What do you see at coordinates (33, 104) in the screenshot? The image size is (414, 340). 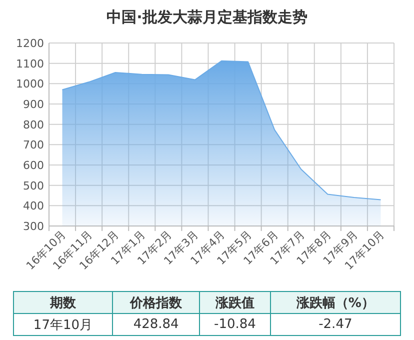 I see `y-tick-label: 900` at bounding box center [33, 104].